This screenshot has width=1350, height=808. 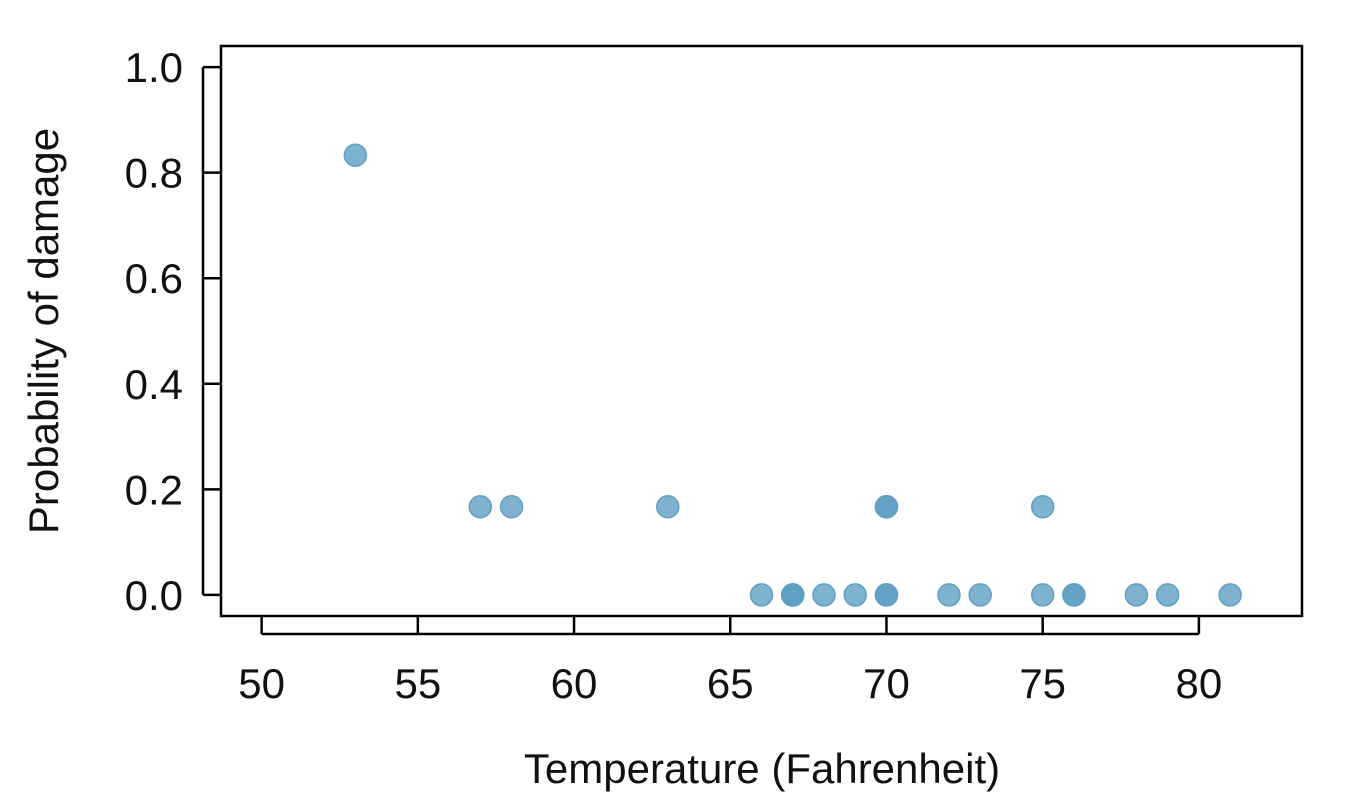 What do you see at coordinates (261, 683) in the screenshot?
I see `x-tick-label: 50` at bounding box center [261, 683].